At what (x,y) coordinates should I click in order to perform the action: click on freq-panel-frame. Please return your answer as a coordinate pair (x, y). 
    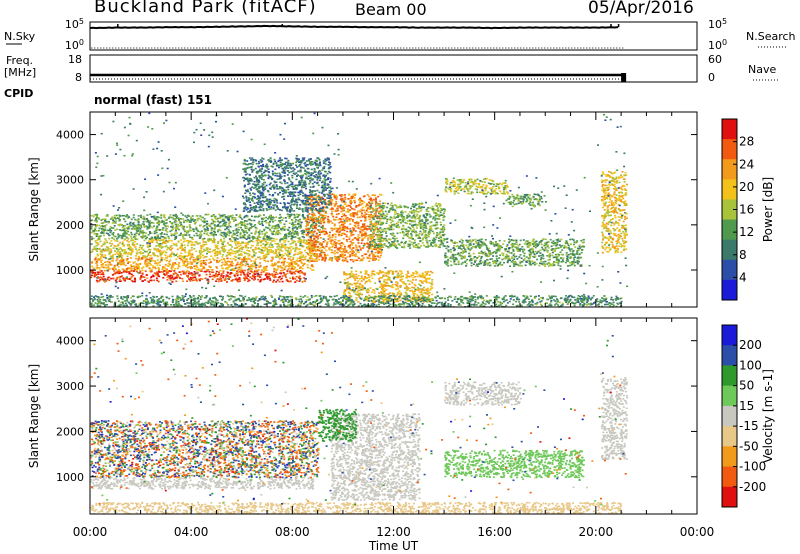
    Looking at the image, I should click on (393, 68).